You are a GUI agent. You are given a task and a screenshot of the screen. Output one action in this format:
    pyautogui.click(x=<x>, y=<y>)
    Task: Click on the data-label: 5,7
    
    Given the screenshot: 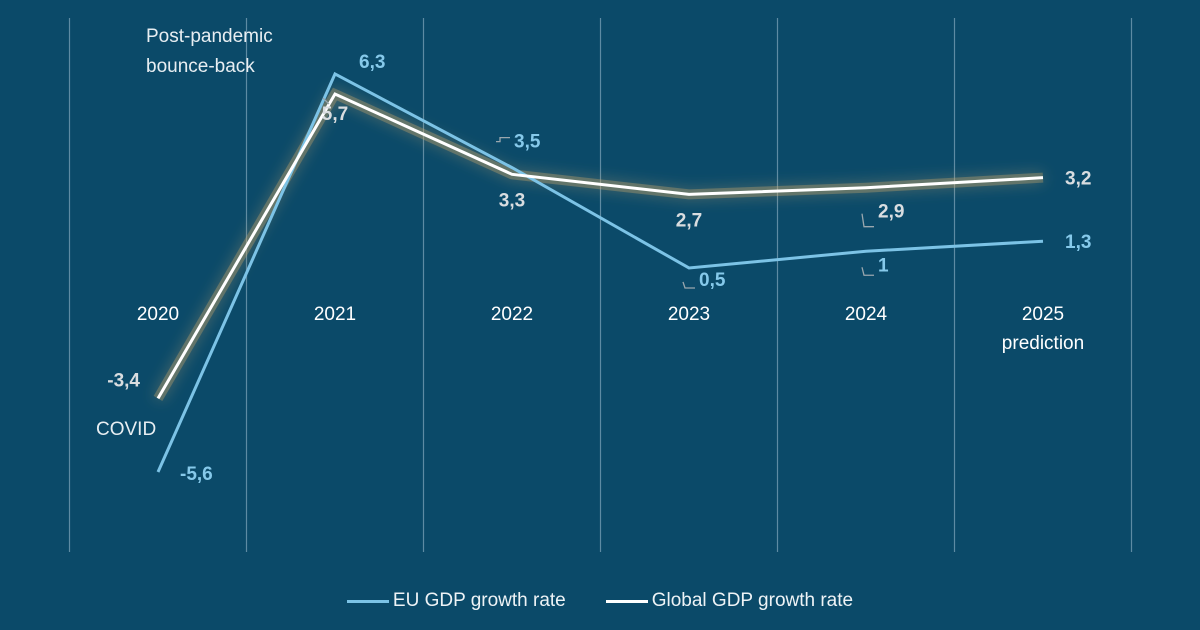 What is the action you would take?
    pyautogui.click(x=335, y=114)
    